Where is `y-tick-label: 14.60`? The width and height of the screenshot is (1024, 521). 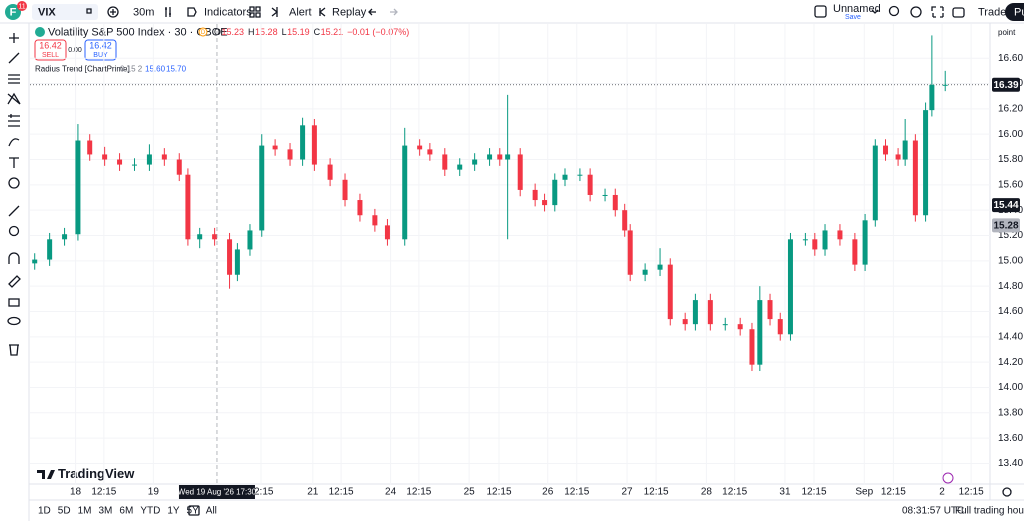
y-tick-label: 14.60 is located at coordinates (1010, 311).